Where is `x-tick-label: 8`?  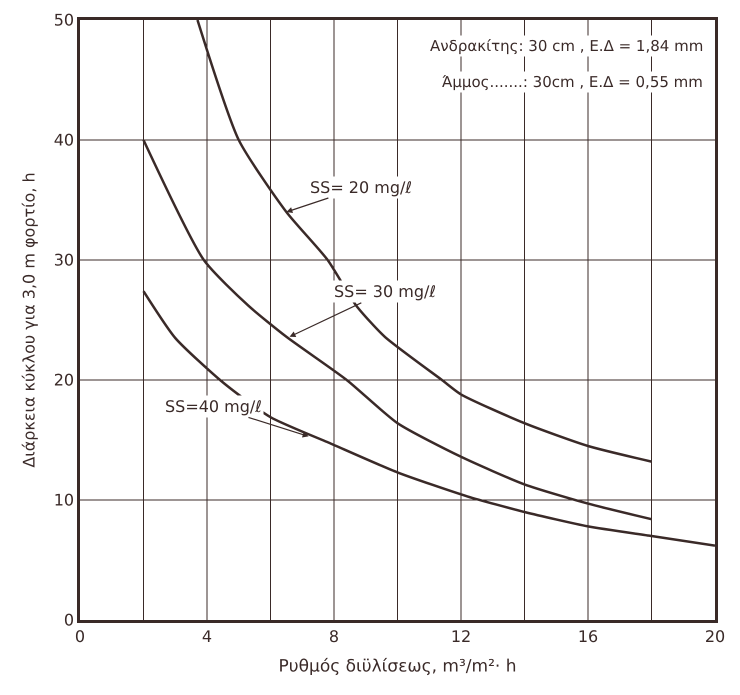
x-tick-label: 8 is located at coordinates (334, 636).